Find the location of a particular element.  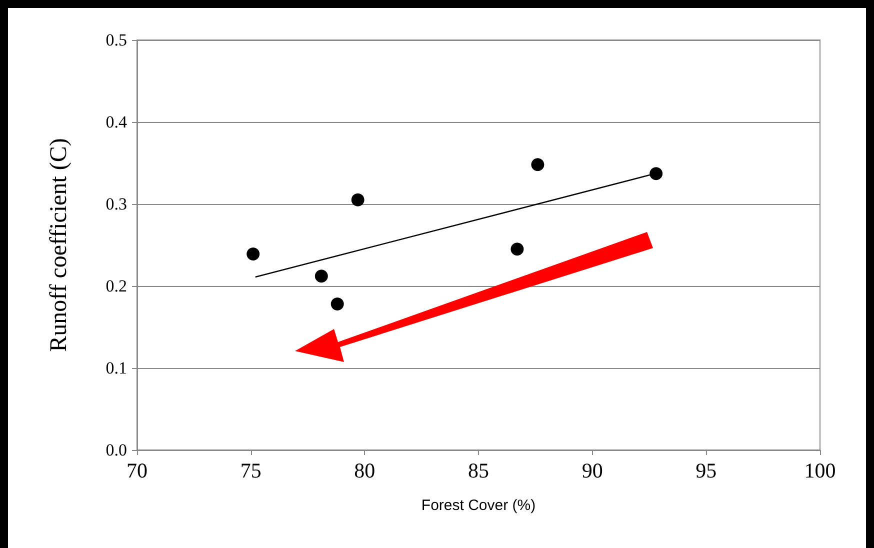

y-tick-label: 0.5 is located at coordinates (116, 40).